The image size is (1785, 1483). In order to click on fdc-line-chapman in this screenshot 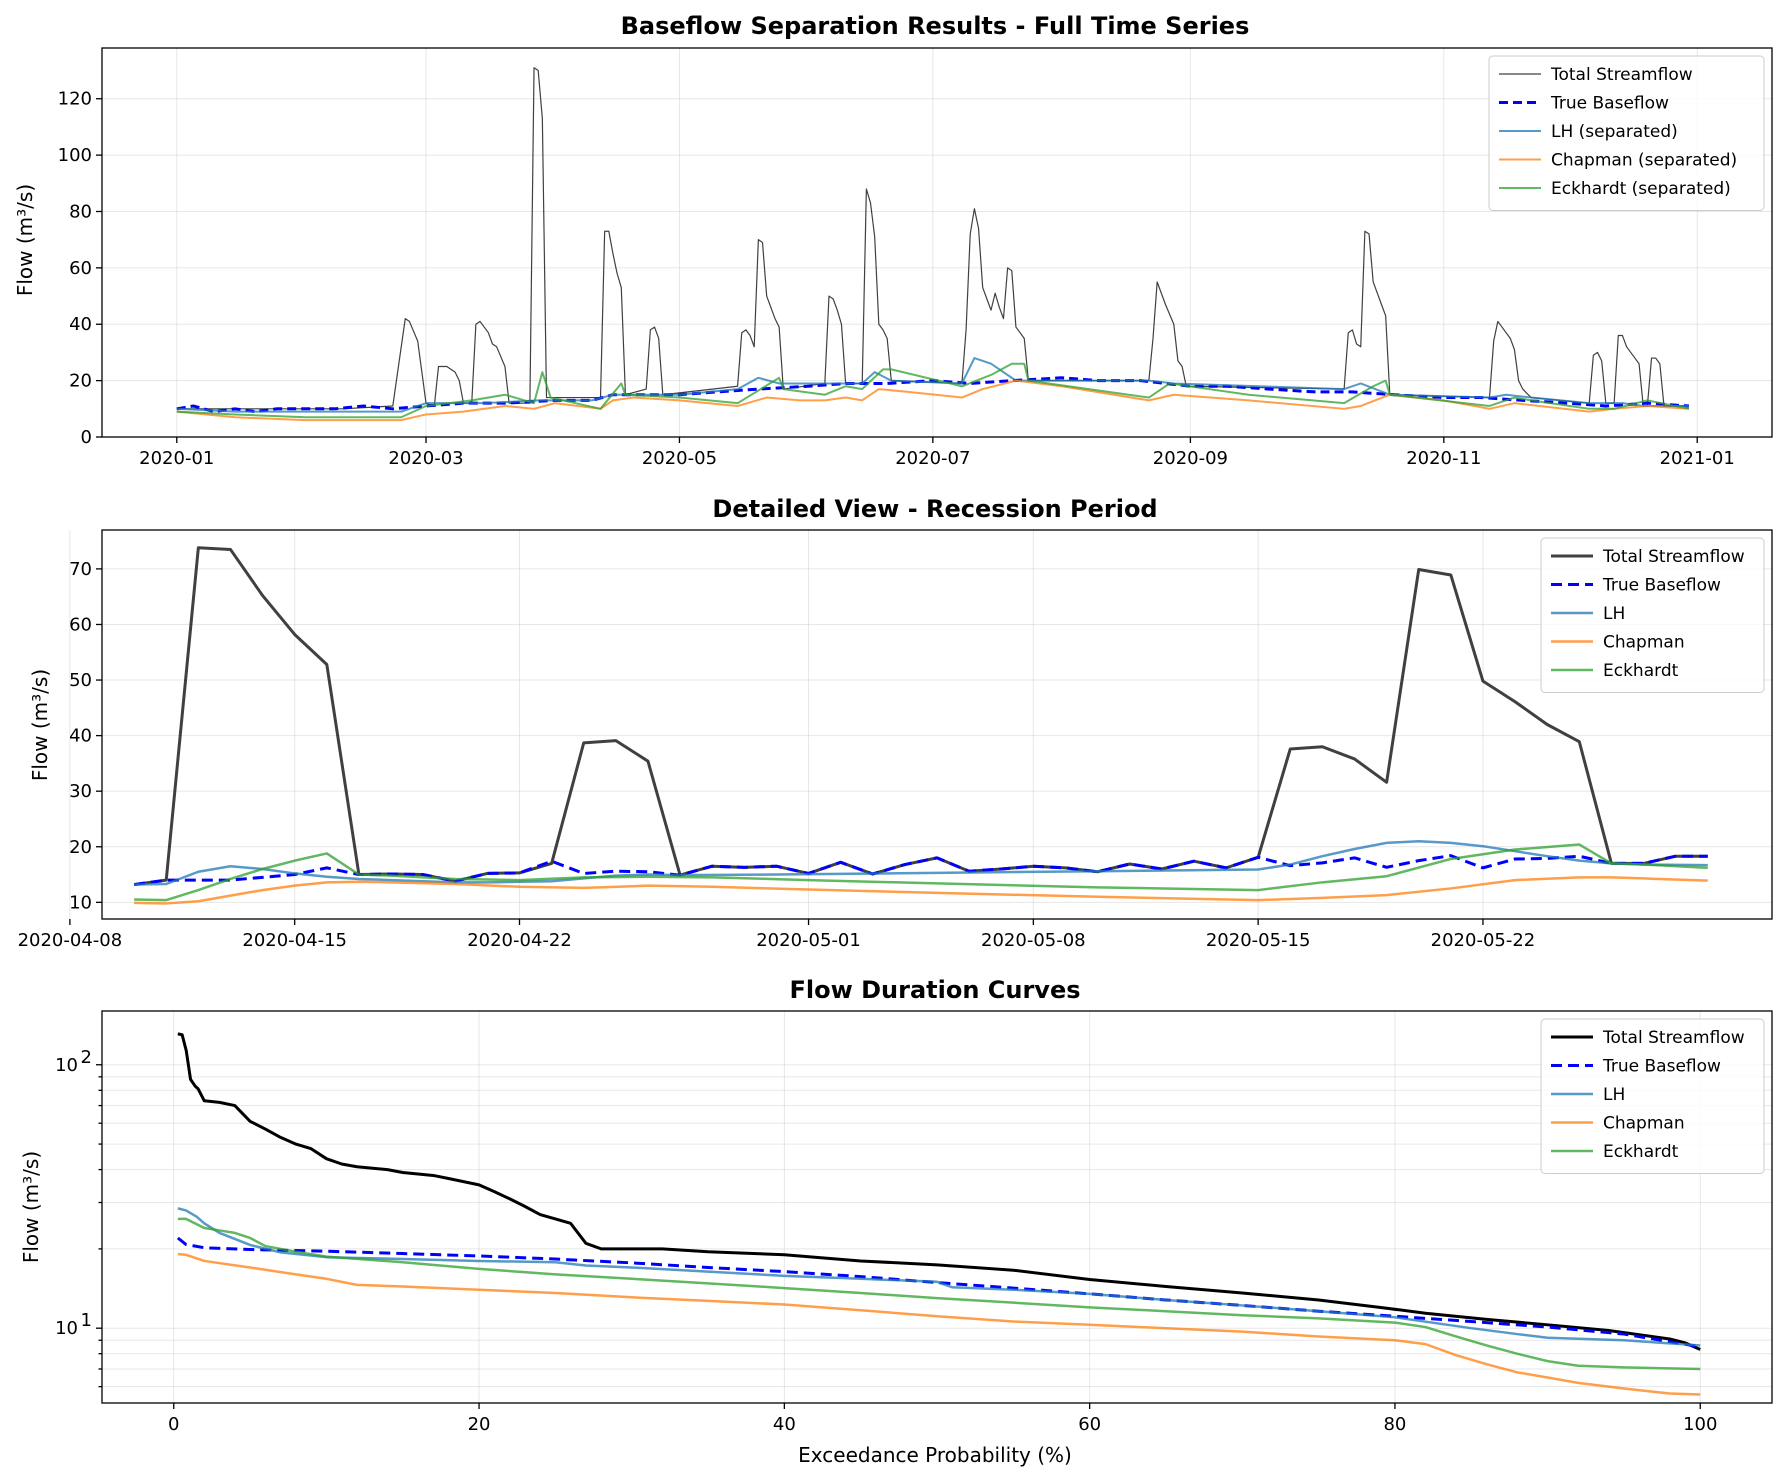, I will do `click(939, 1324)`.